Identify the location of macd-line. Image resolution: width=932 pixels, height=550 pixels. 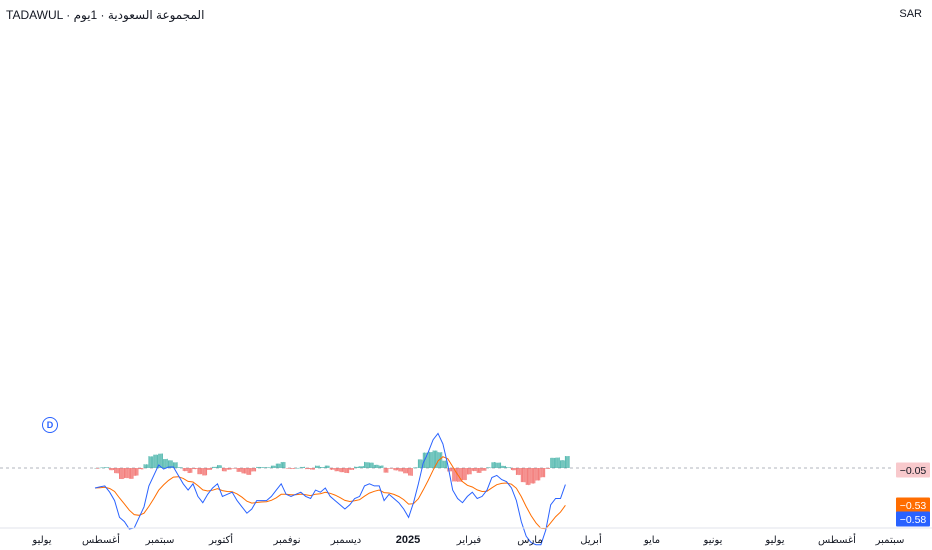
(330, 489).